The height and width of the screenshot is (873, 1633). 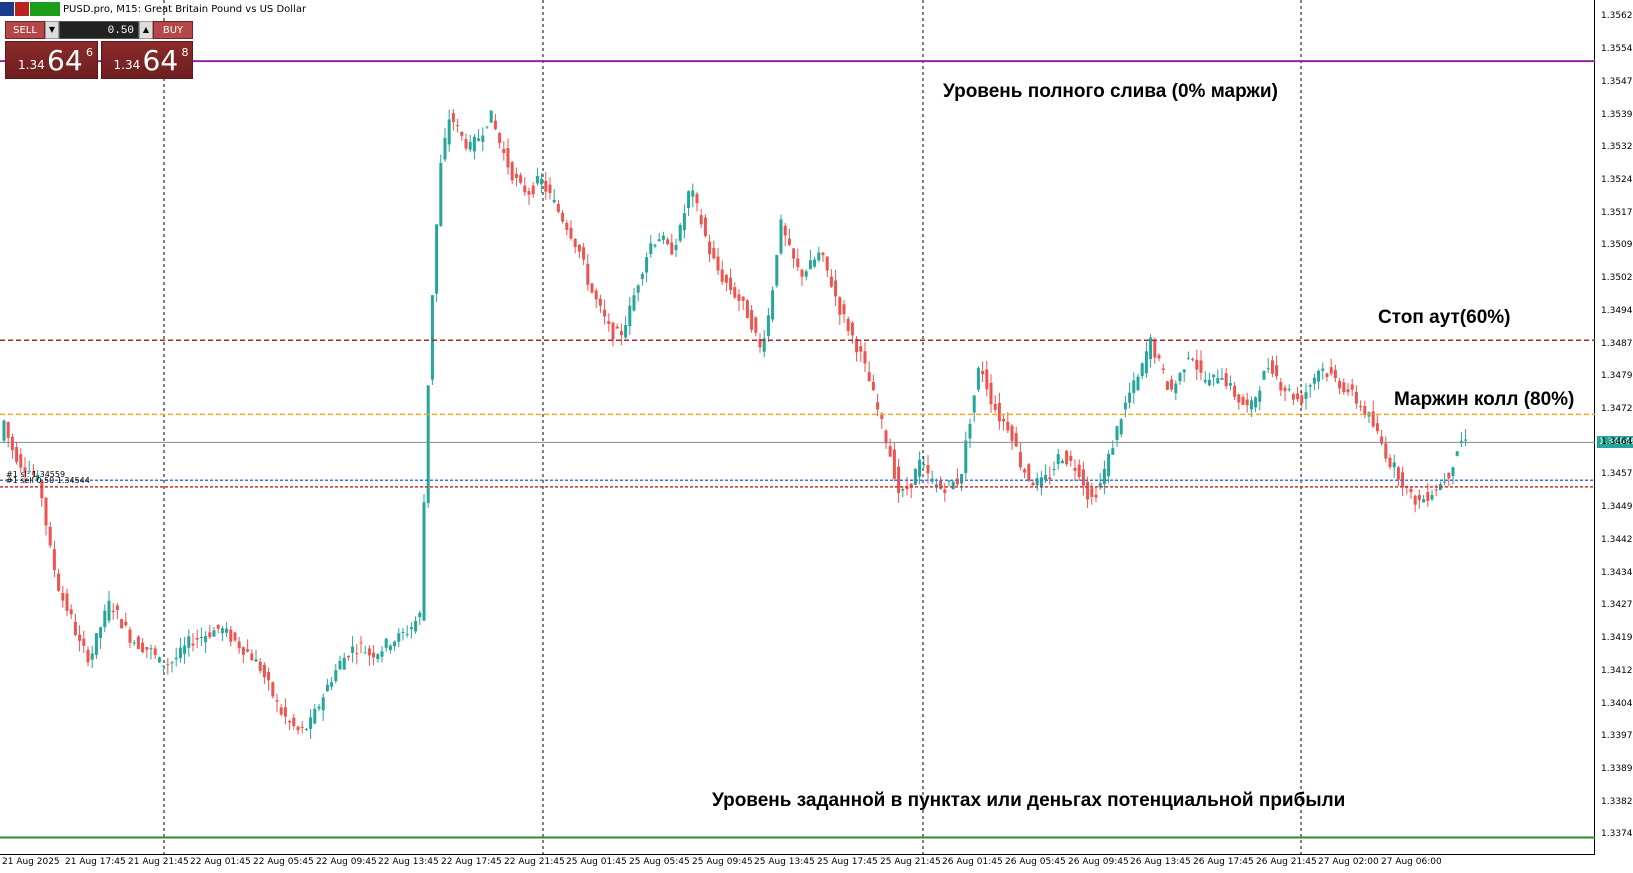 I want to click on time-axis-label: 25 Aug 21:45, so click(x=910, y=862).